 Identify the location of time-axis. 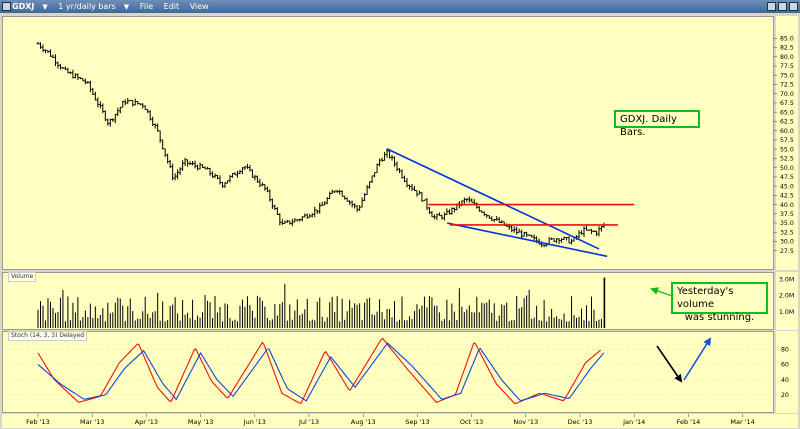
(400, 421).